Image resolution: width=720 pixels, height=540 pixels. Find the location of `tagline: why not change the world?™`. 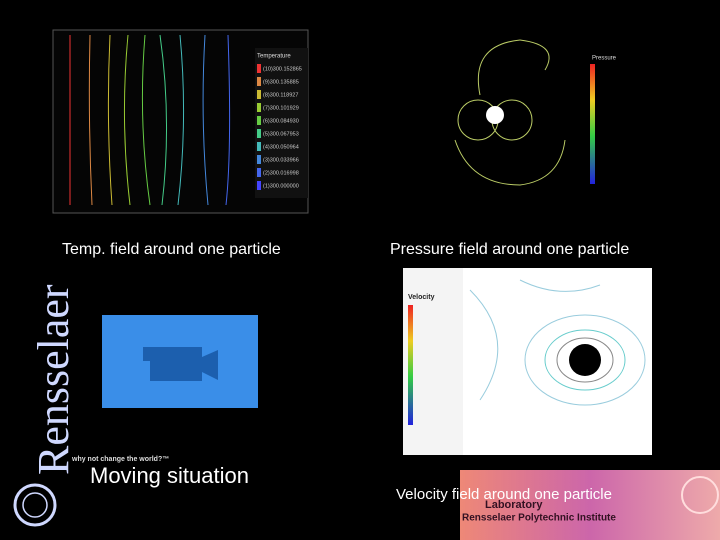

tagline: why not change the world?™ is located at coordinates (120, 459).